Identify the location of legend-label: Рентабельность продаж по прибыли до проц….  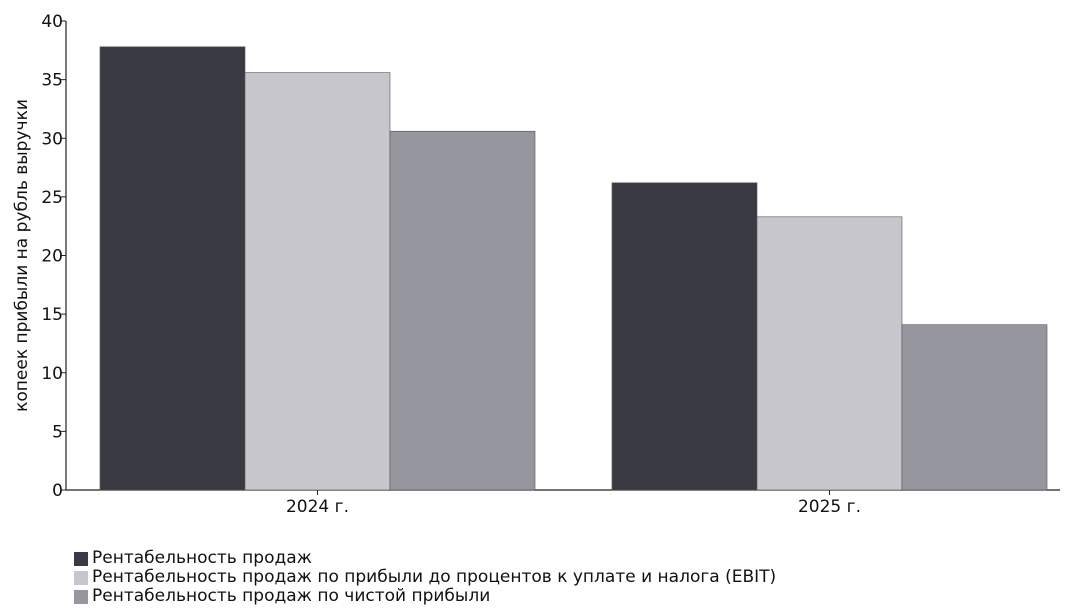
(434, 577).